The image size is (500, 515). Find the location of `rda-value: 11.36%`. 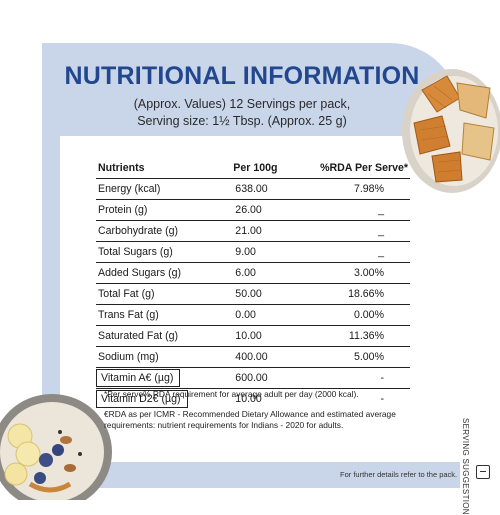

rda-value: 11.36% is located at coordinates (353, 336).